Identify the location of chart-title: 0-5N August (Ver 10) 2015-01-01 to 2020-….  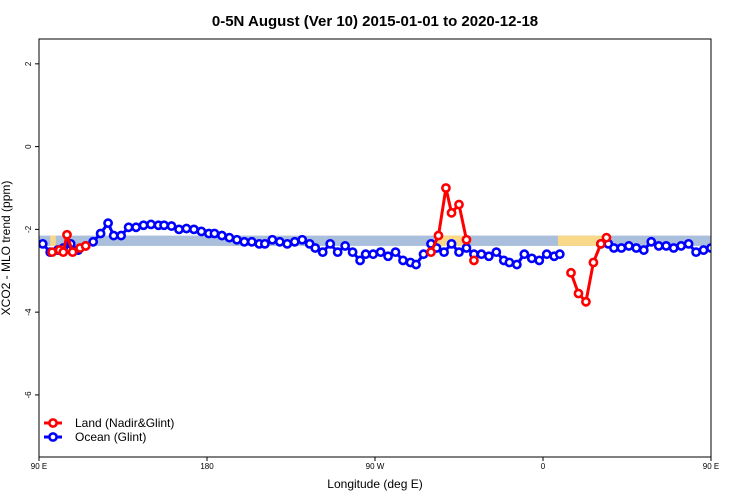
(375, 21).